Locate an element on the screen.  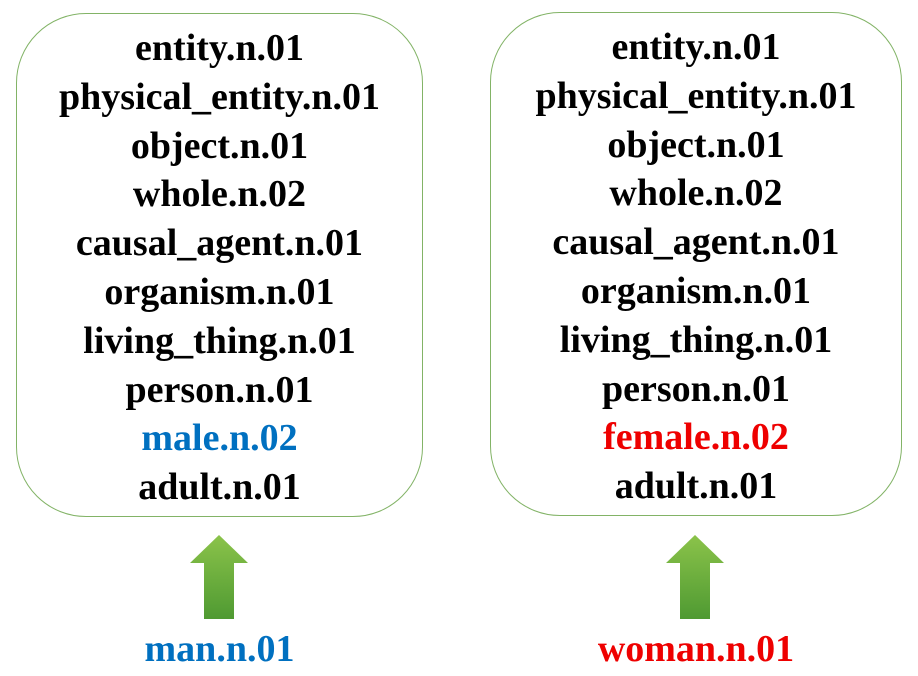
right-hypernym-item: object.n.01 is located at coordinates (696, 144).